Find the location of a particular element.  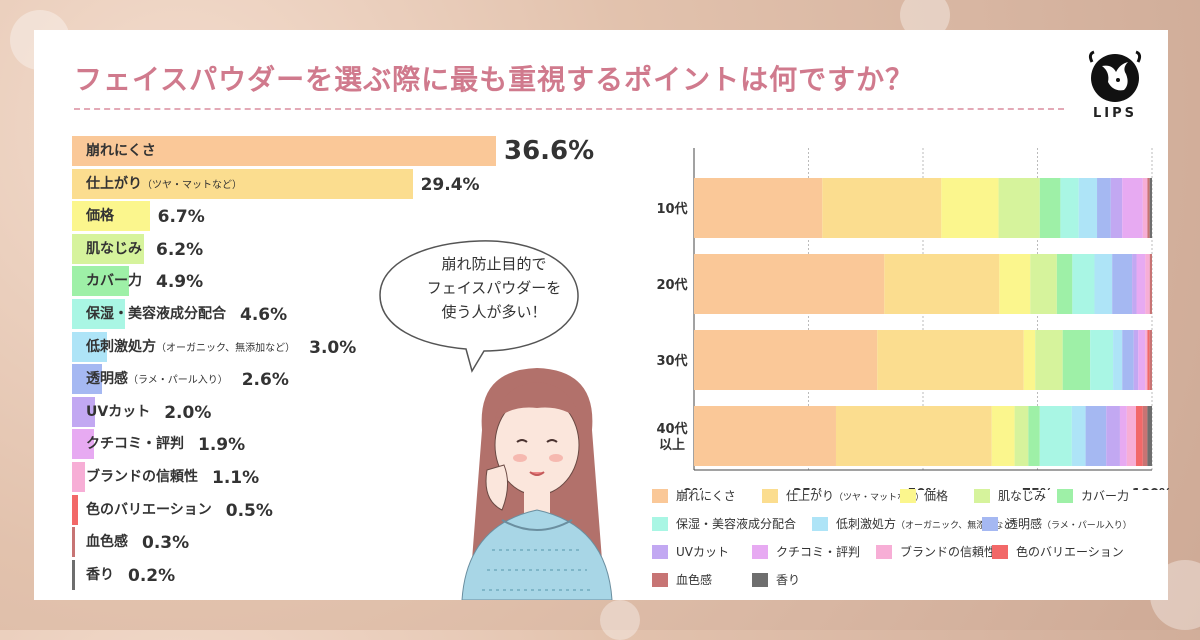

legend-label-text: 低刺激処方 is located at coordinates (866, 524).